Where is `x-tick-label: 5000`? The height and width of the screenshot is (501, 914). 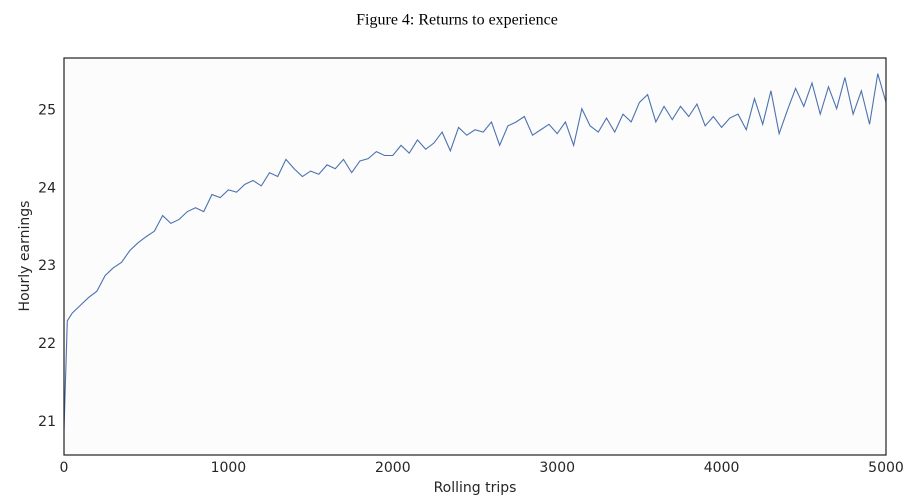
x-tick-label: 5000 is located at coordinates (886, 468).